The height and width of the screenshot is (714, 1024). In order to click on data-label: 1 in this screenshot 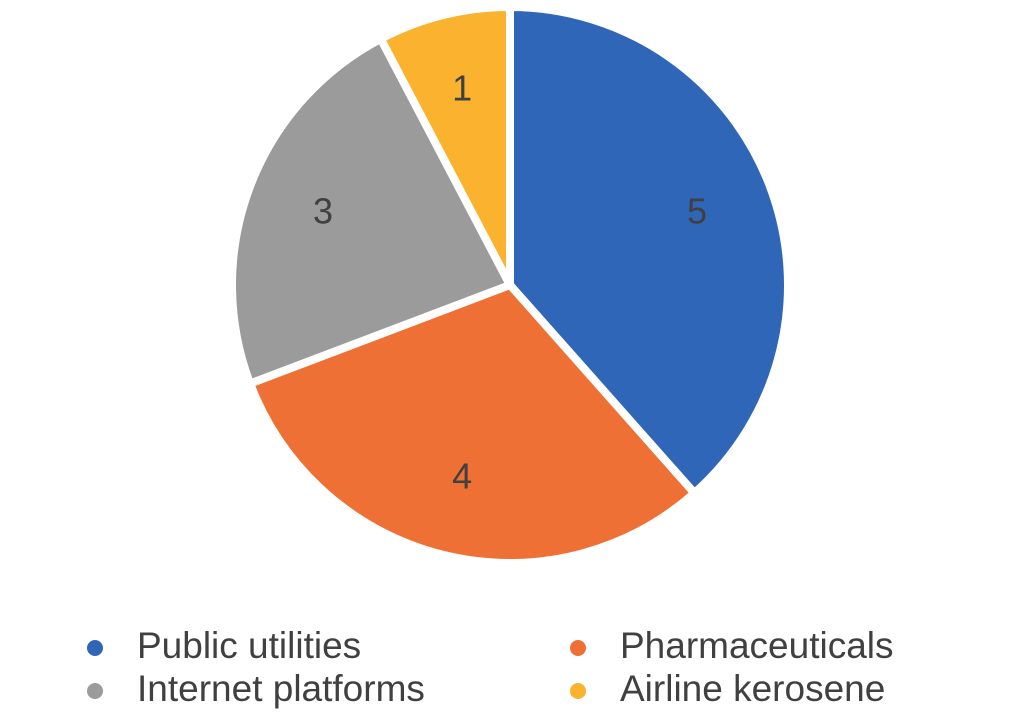, I will do `click(462, 87)`.